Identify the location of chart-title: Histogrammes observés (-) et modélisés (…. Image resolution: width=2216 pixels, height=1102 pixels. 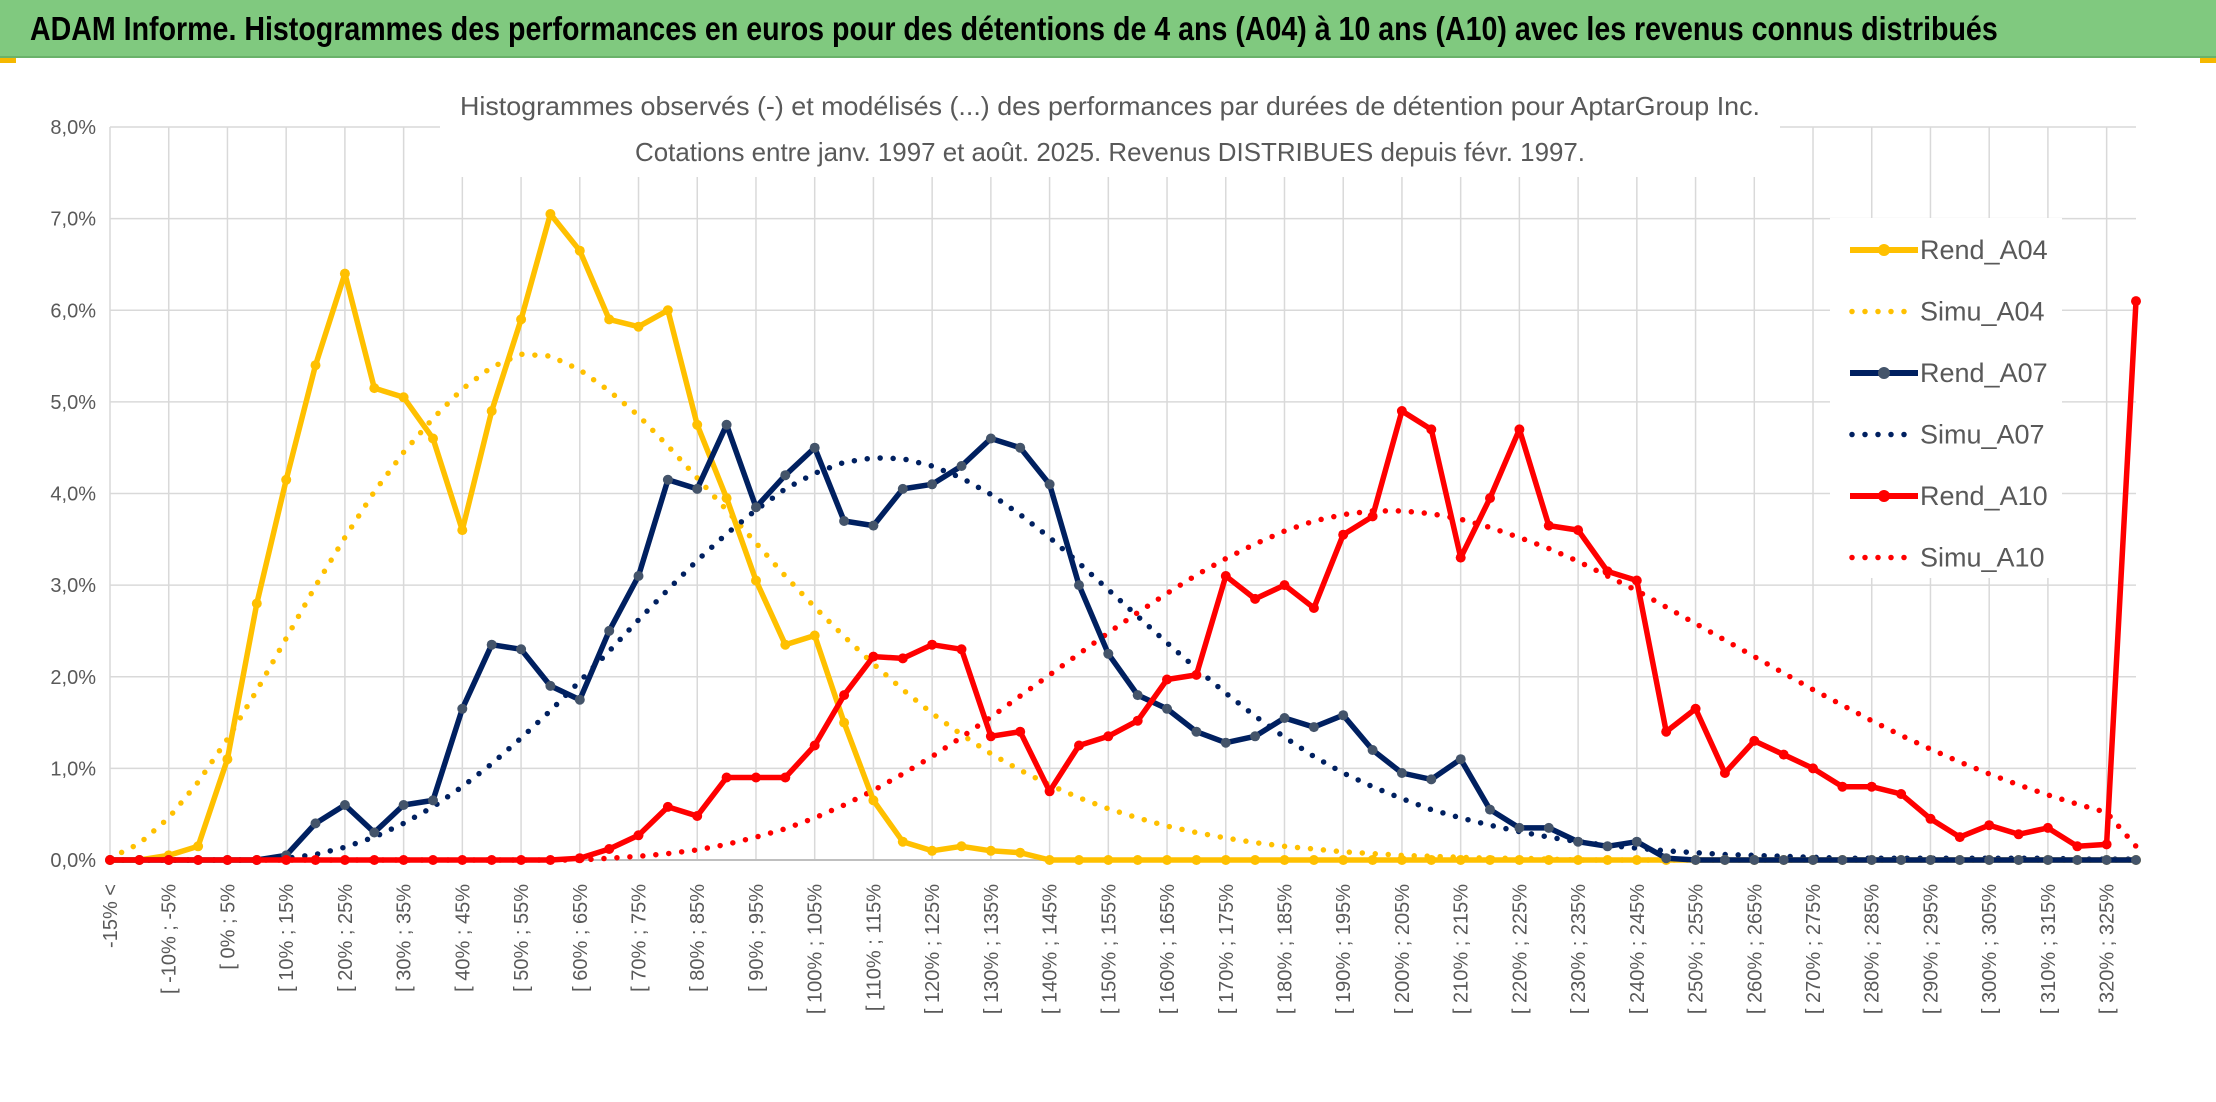
(1110, 131).